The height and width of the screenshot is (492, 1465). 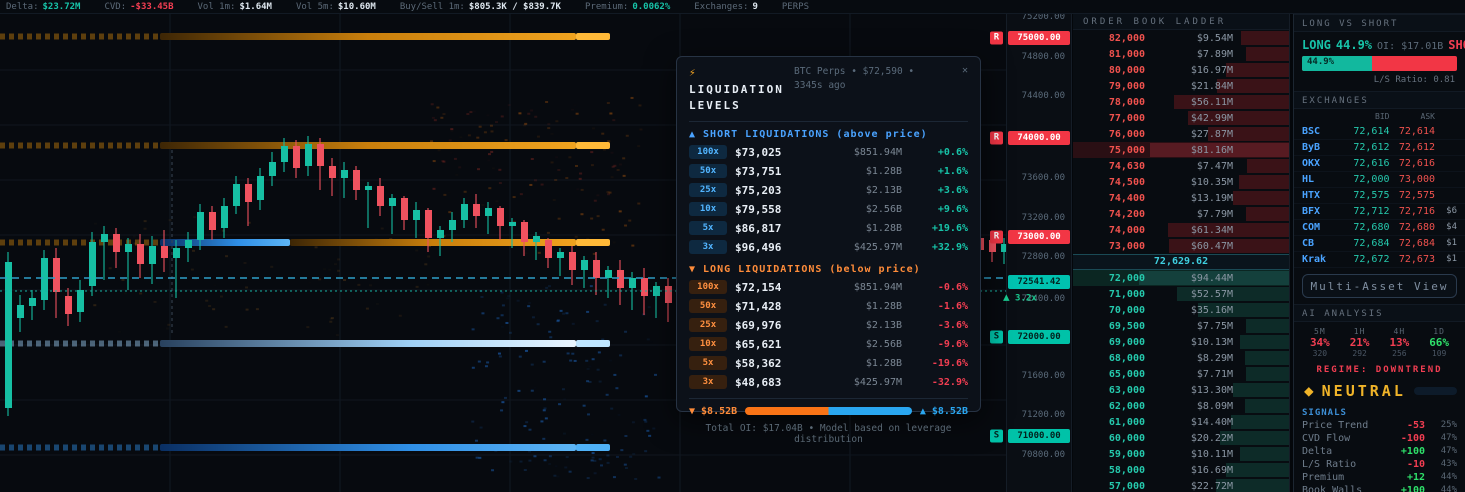 What do you see at coordinates (1320, 331) in the screenshot?
I see `timeframe-label: 5M` at bounding box center [1320, 331].